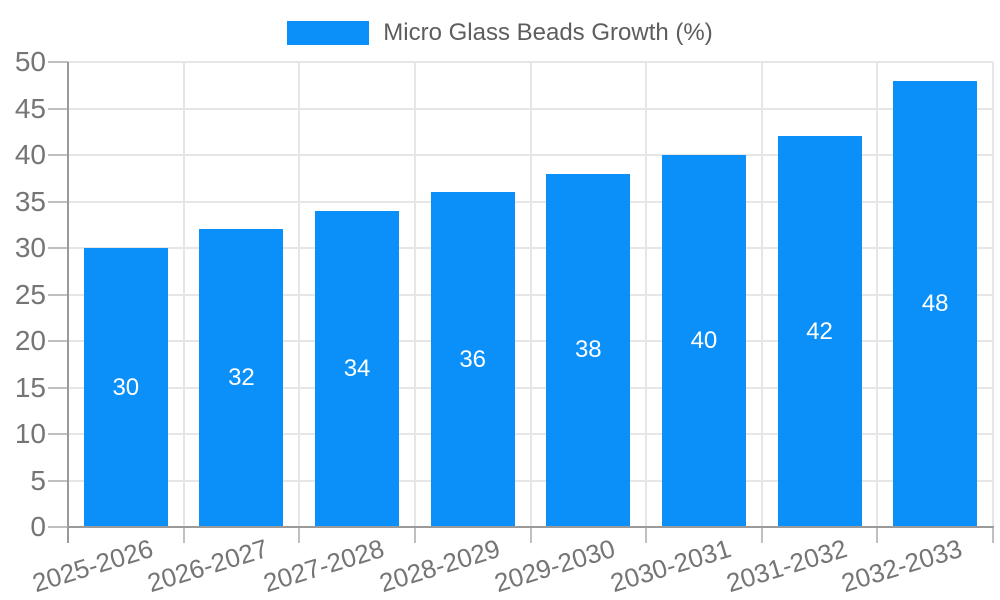 Image resolution: width=1000 pixels, height=600 pixels. What do you see at coordinates (68, 302) in the screenshot?
I see `y-axis-line` at bounding box center [68, 302].